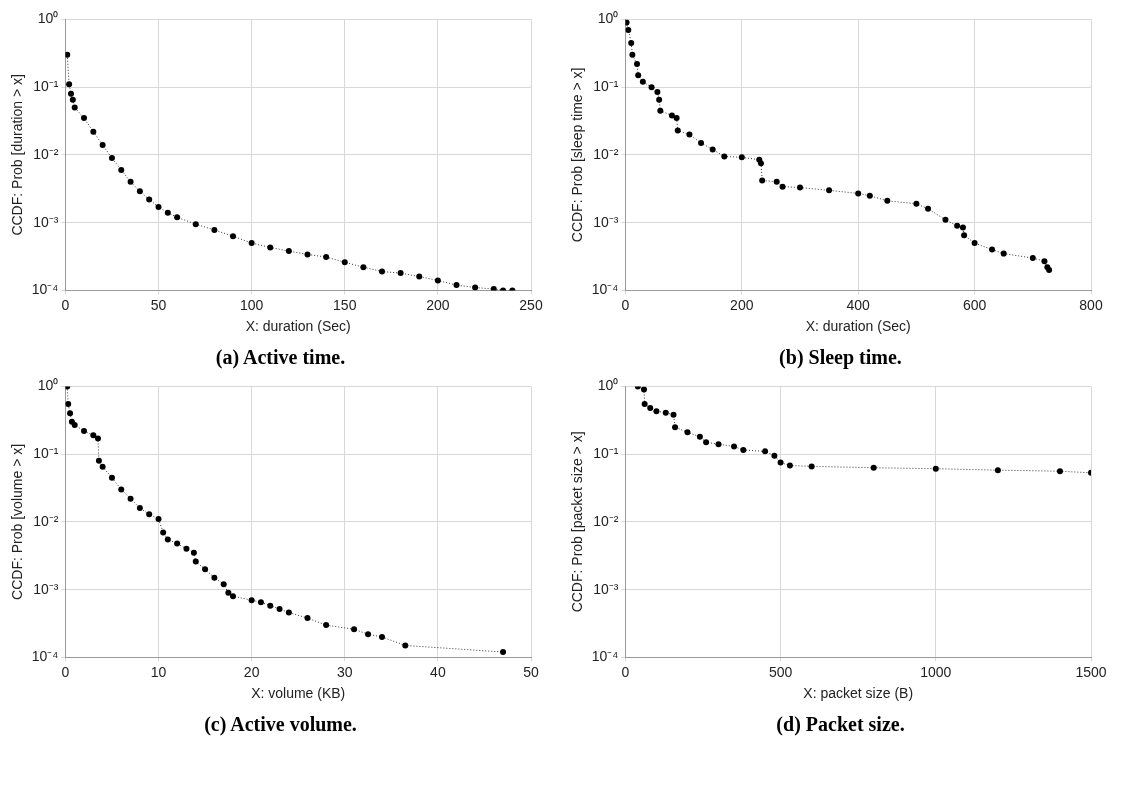 The width and height of the screenshot is (1123, 793). Describe the element at coordinates (298, 326) in the screenshot. I see `x-axis-title: X: duration (Sec)` at that location.